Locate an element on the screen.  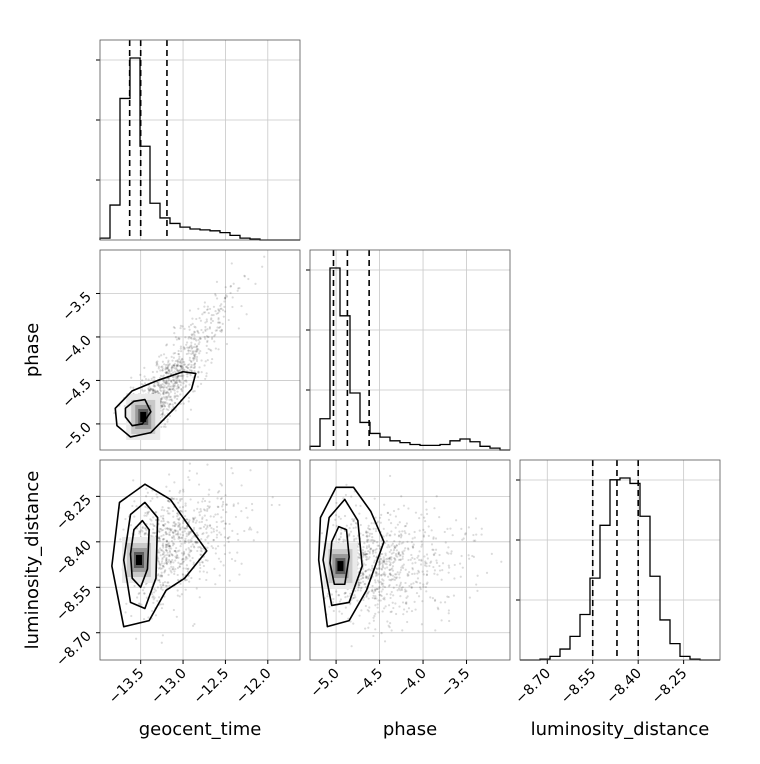
histogram-luminosity_distance is located at coordinates (620, 569).